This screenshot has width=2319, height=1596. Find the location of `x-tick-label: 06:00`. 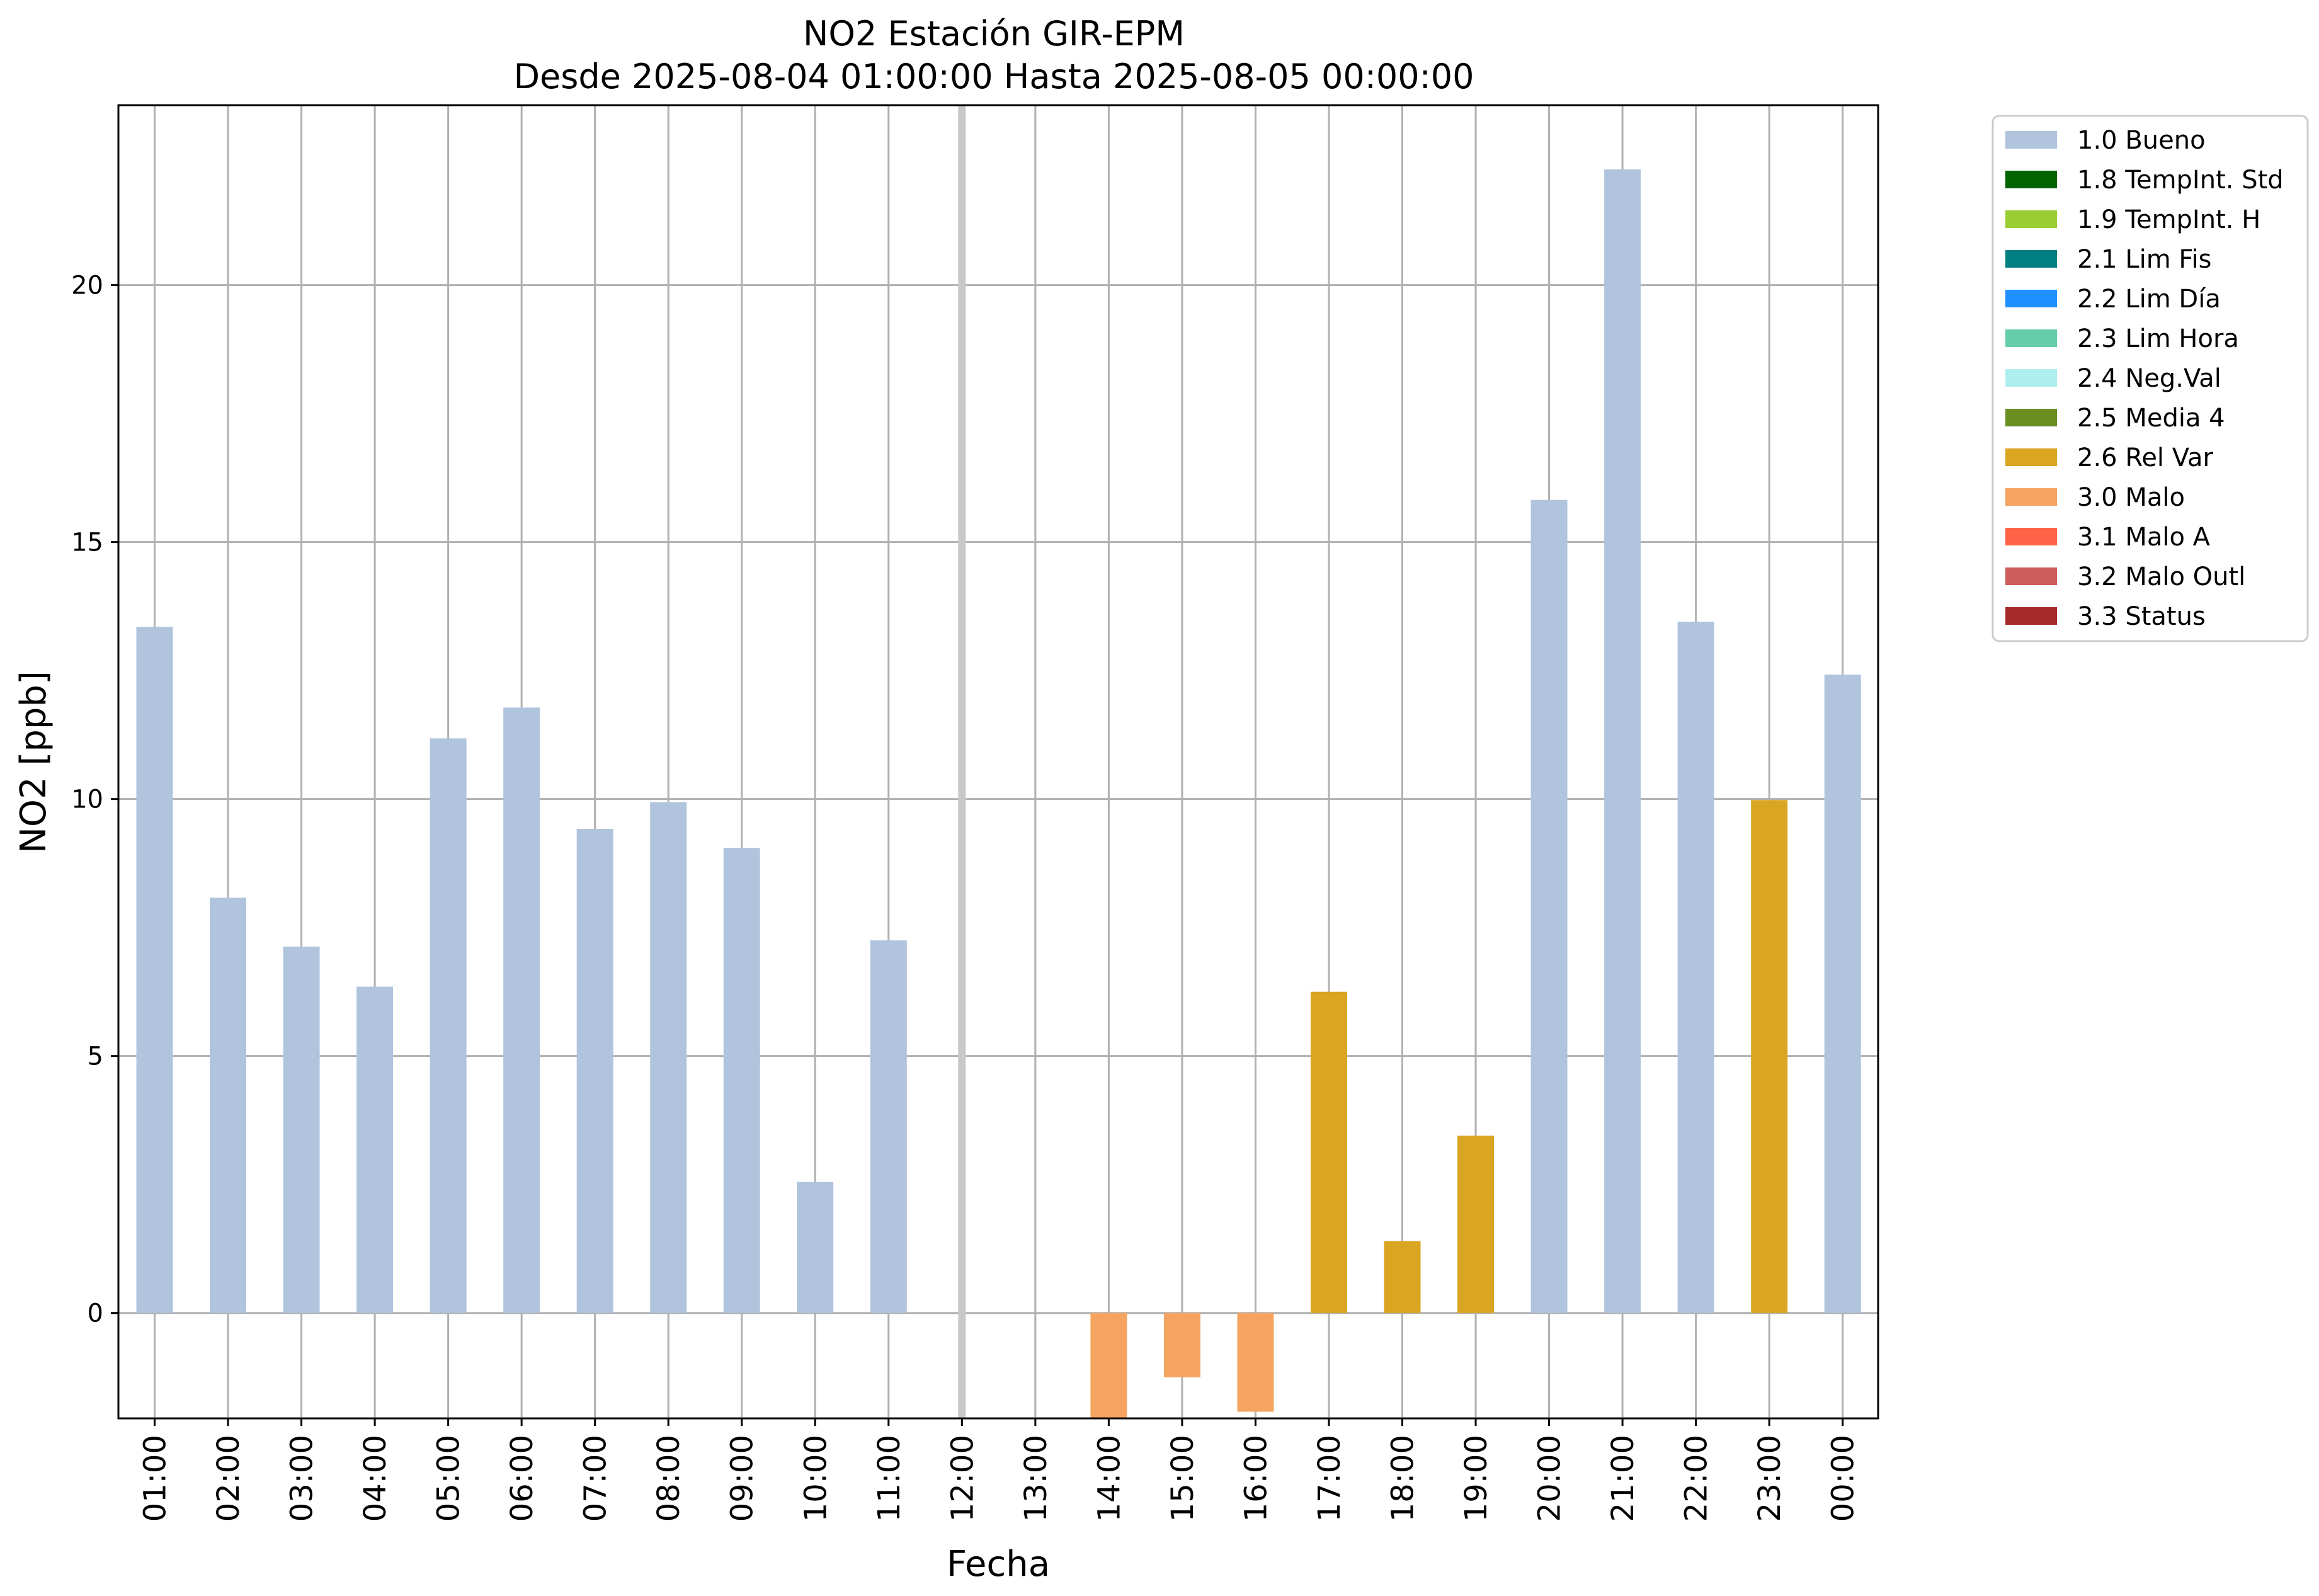

x-tick-label: 06:00 is located at coordinates (522, 1478).